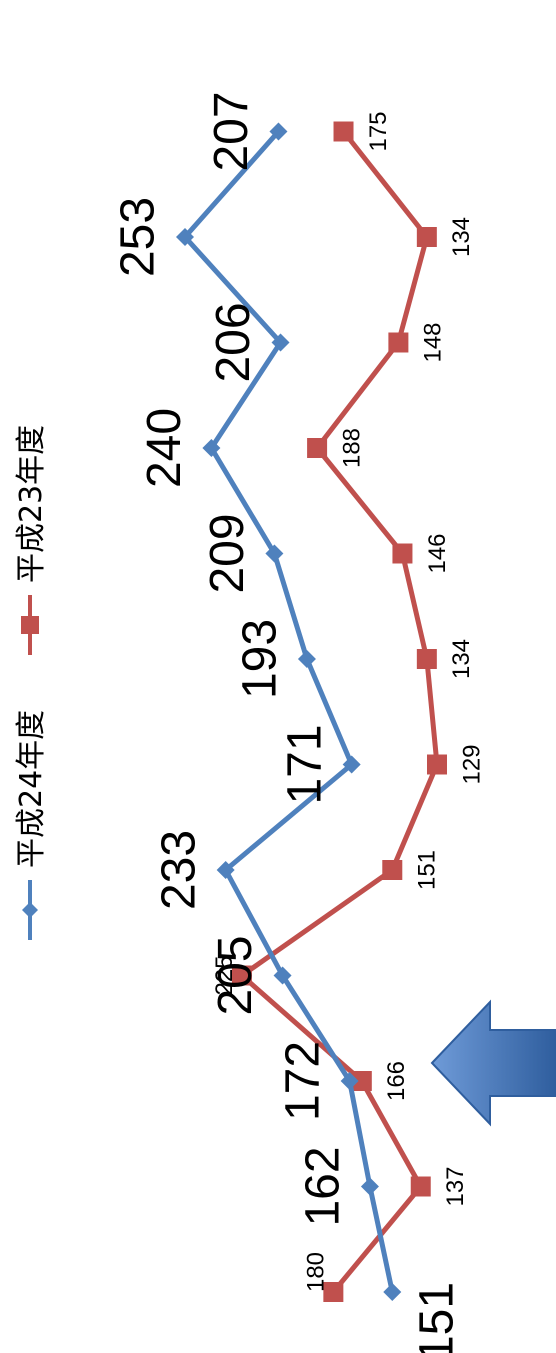  What do you see at coordinates (437, 553) in the screenshot?
I see `data-label-series-2: 146` at bounding box center [437, 553].